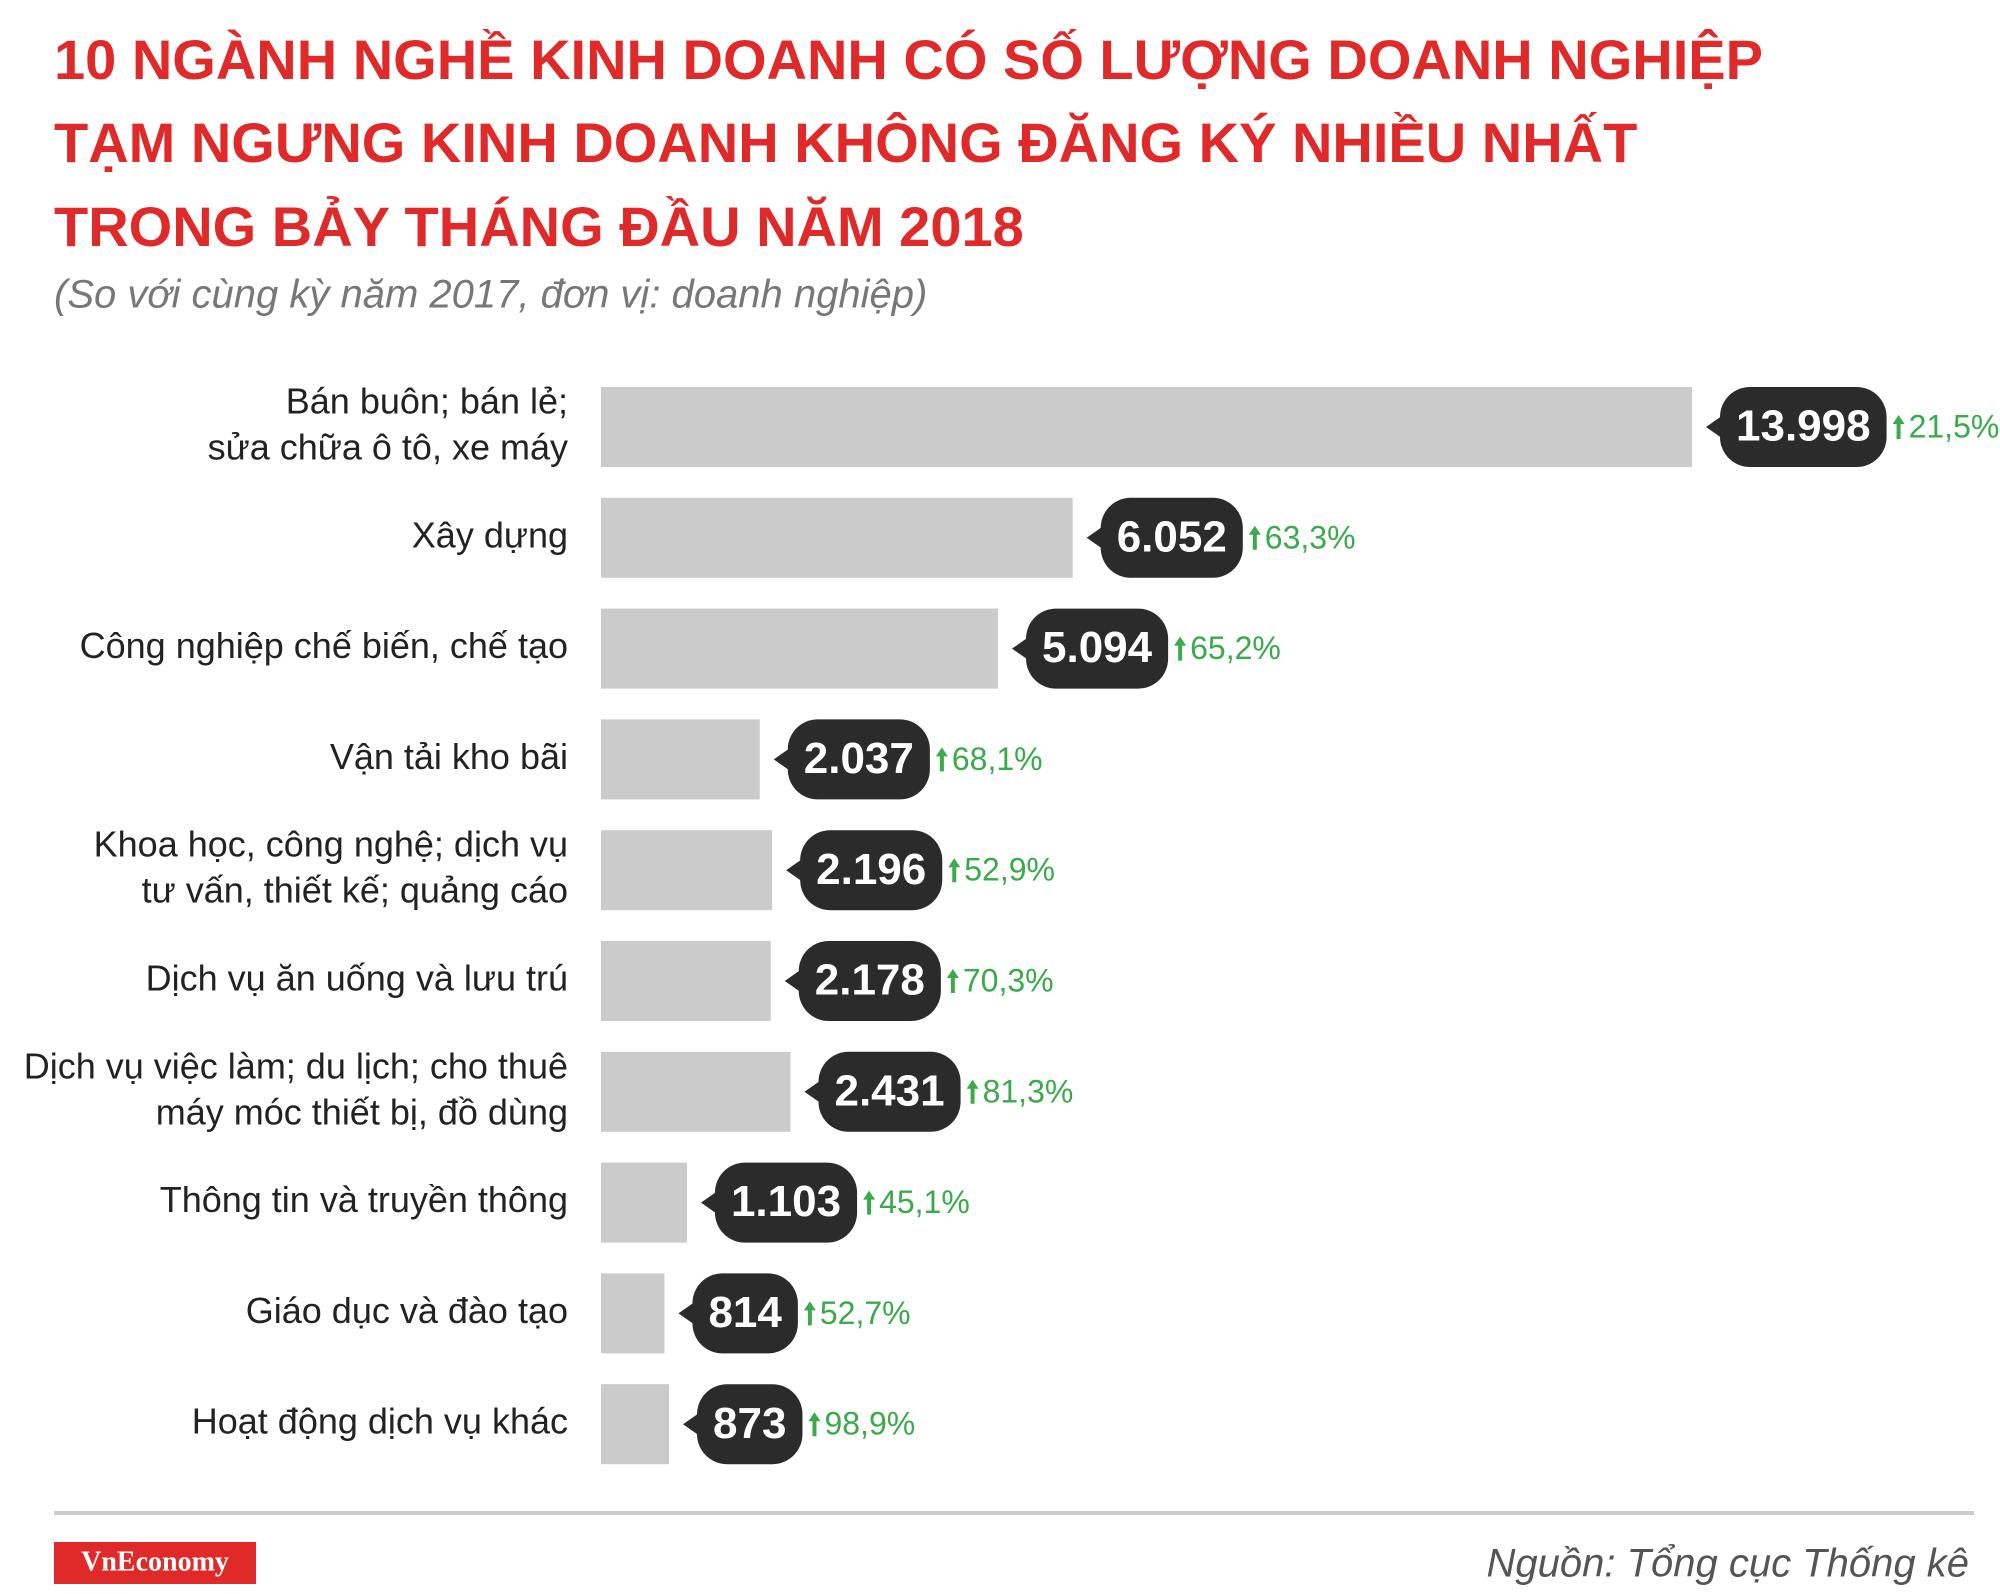 Image resolution: width=2000 pixels, height=1594 pixels. I want to click on change-label: 81,3%, so click(1028, 1091).